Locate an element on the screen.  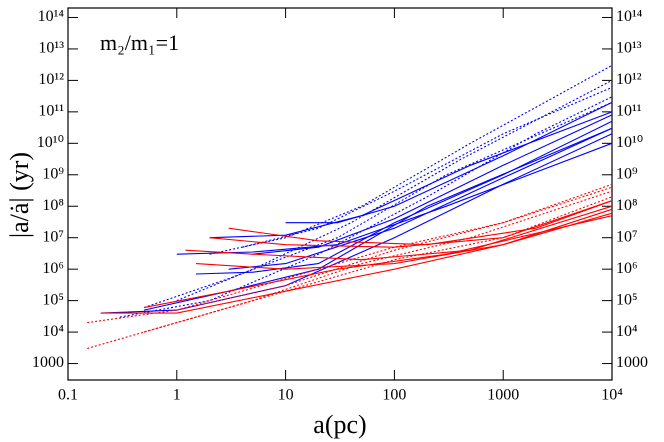
y-tick-label: 10¹³ is located at coordinates (51, 48).